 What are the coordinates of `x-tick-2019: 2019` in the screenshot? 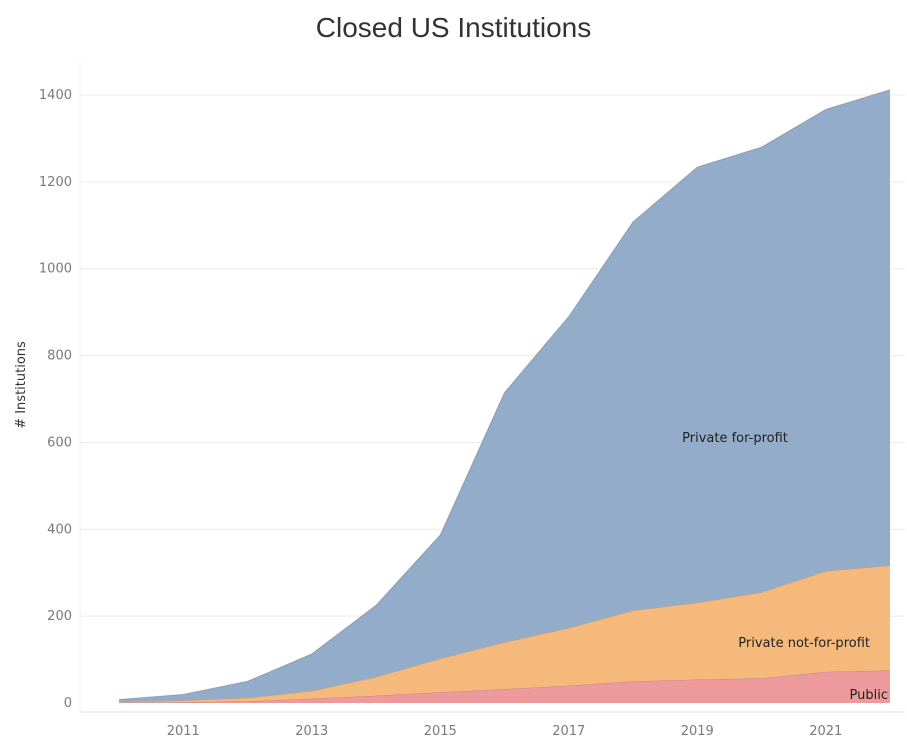 It's located at (697, 731).